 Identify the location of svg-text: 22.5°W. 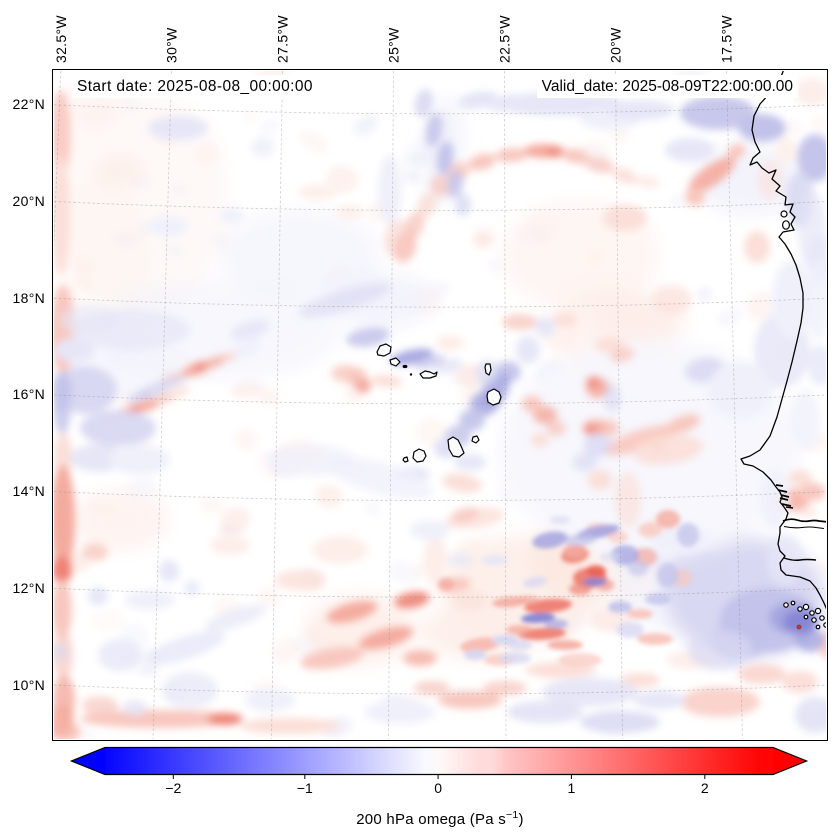
(505, 39).